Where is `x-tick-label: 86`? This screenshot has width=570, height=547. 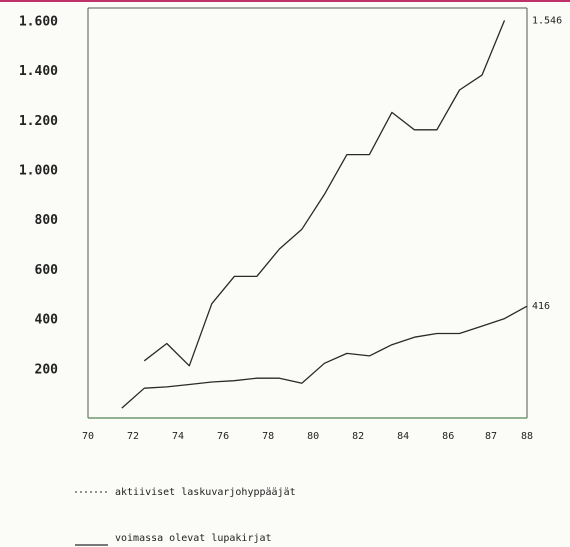
x-tick-label: 86 is located at coordinates (448, 436).